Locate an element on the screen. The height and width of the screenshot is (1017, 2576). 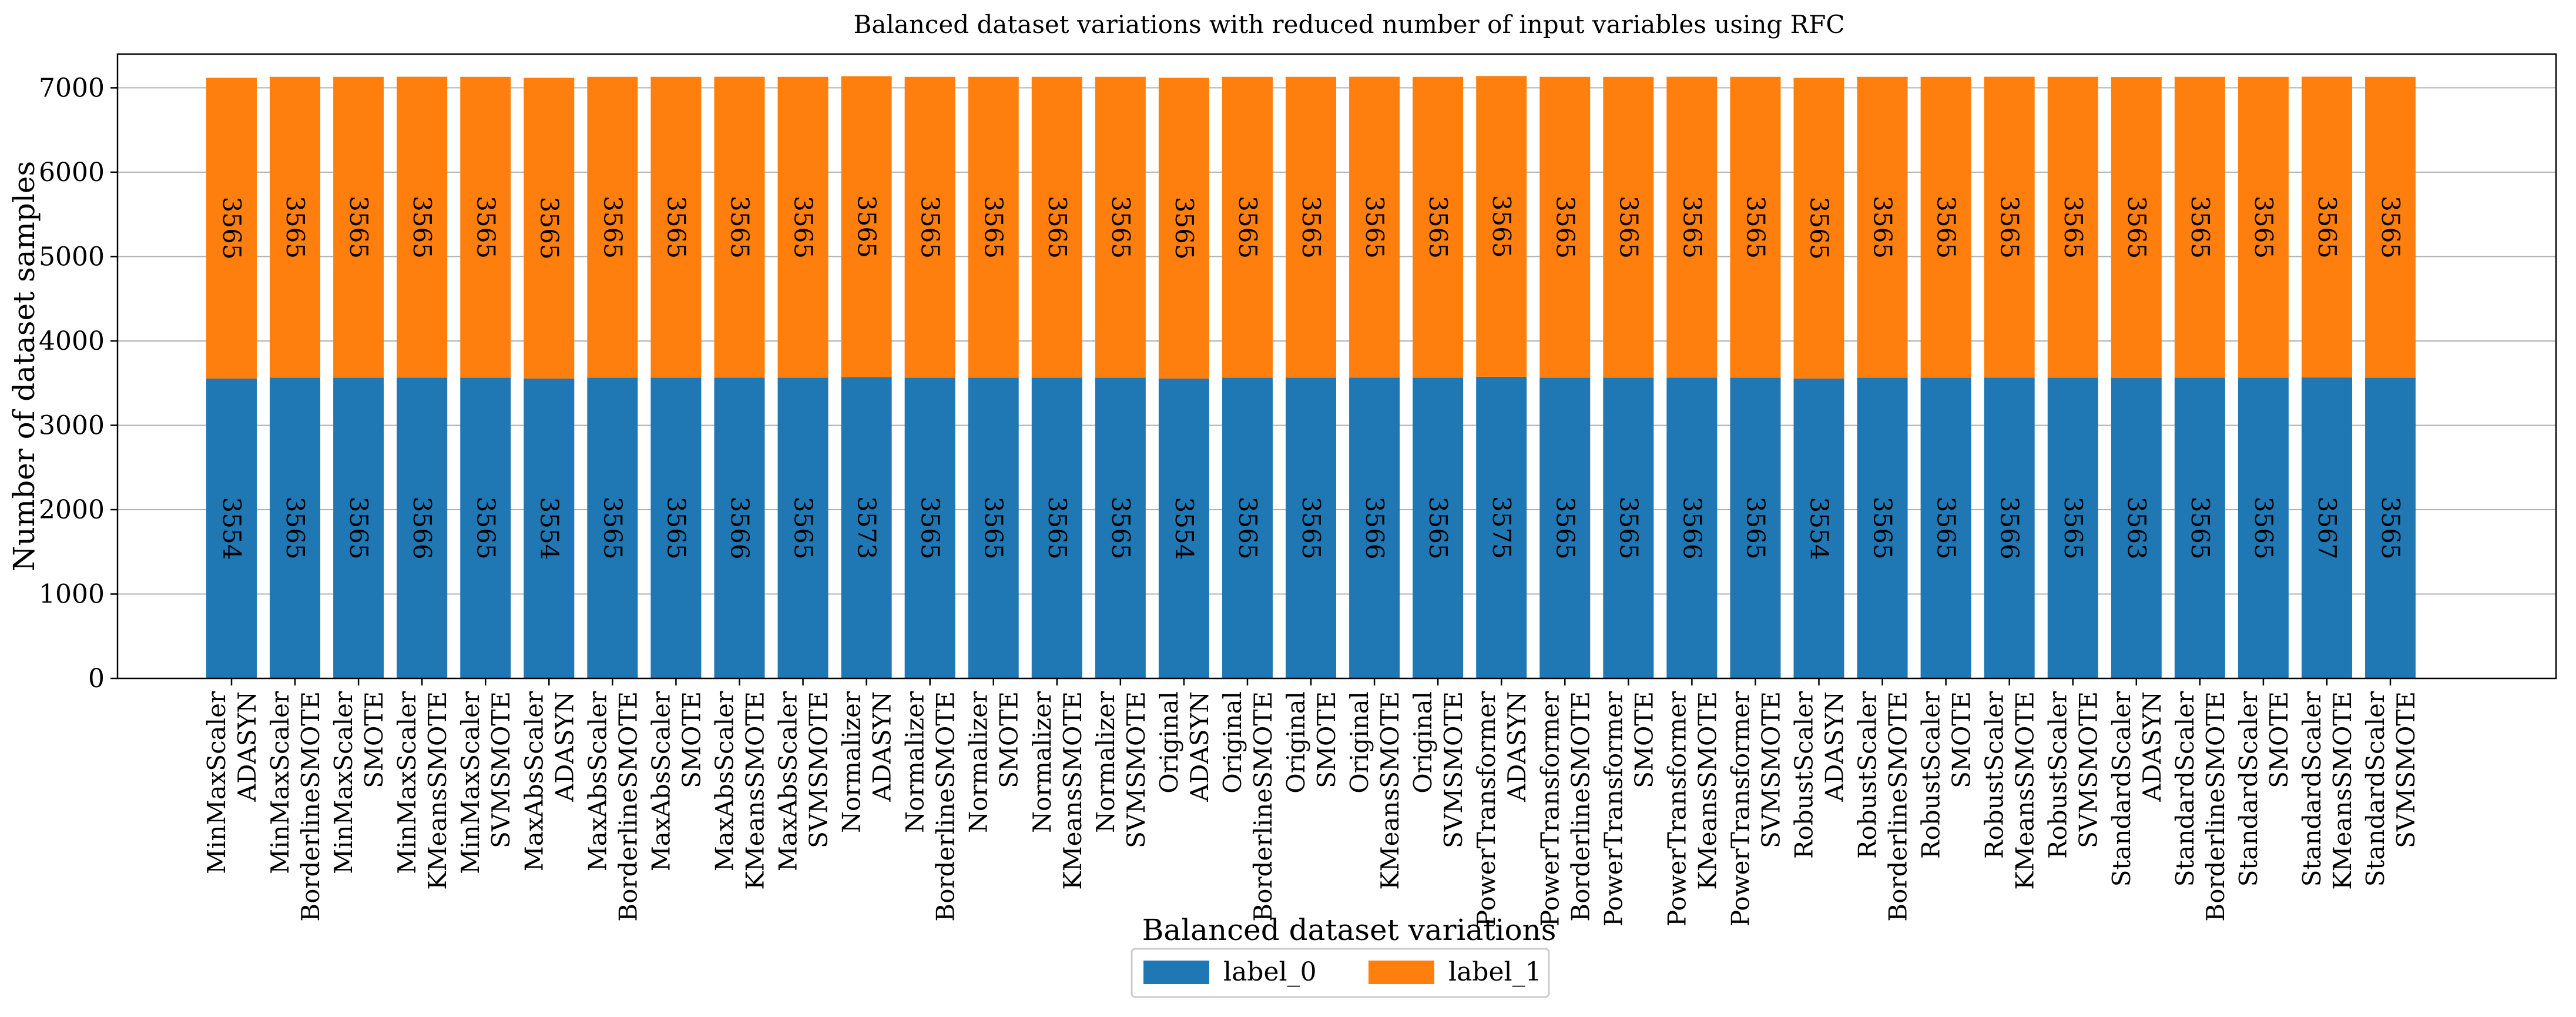
bar-value-label: 3566 is located at coordinates (740, 528).